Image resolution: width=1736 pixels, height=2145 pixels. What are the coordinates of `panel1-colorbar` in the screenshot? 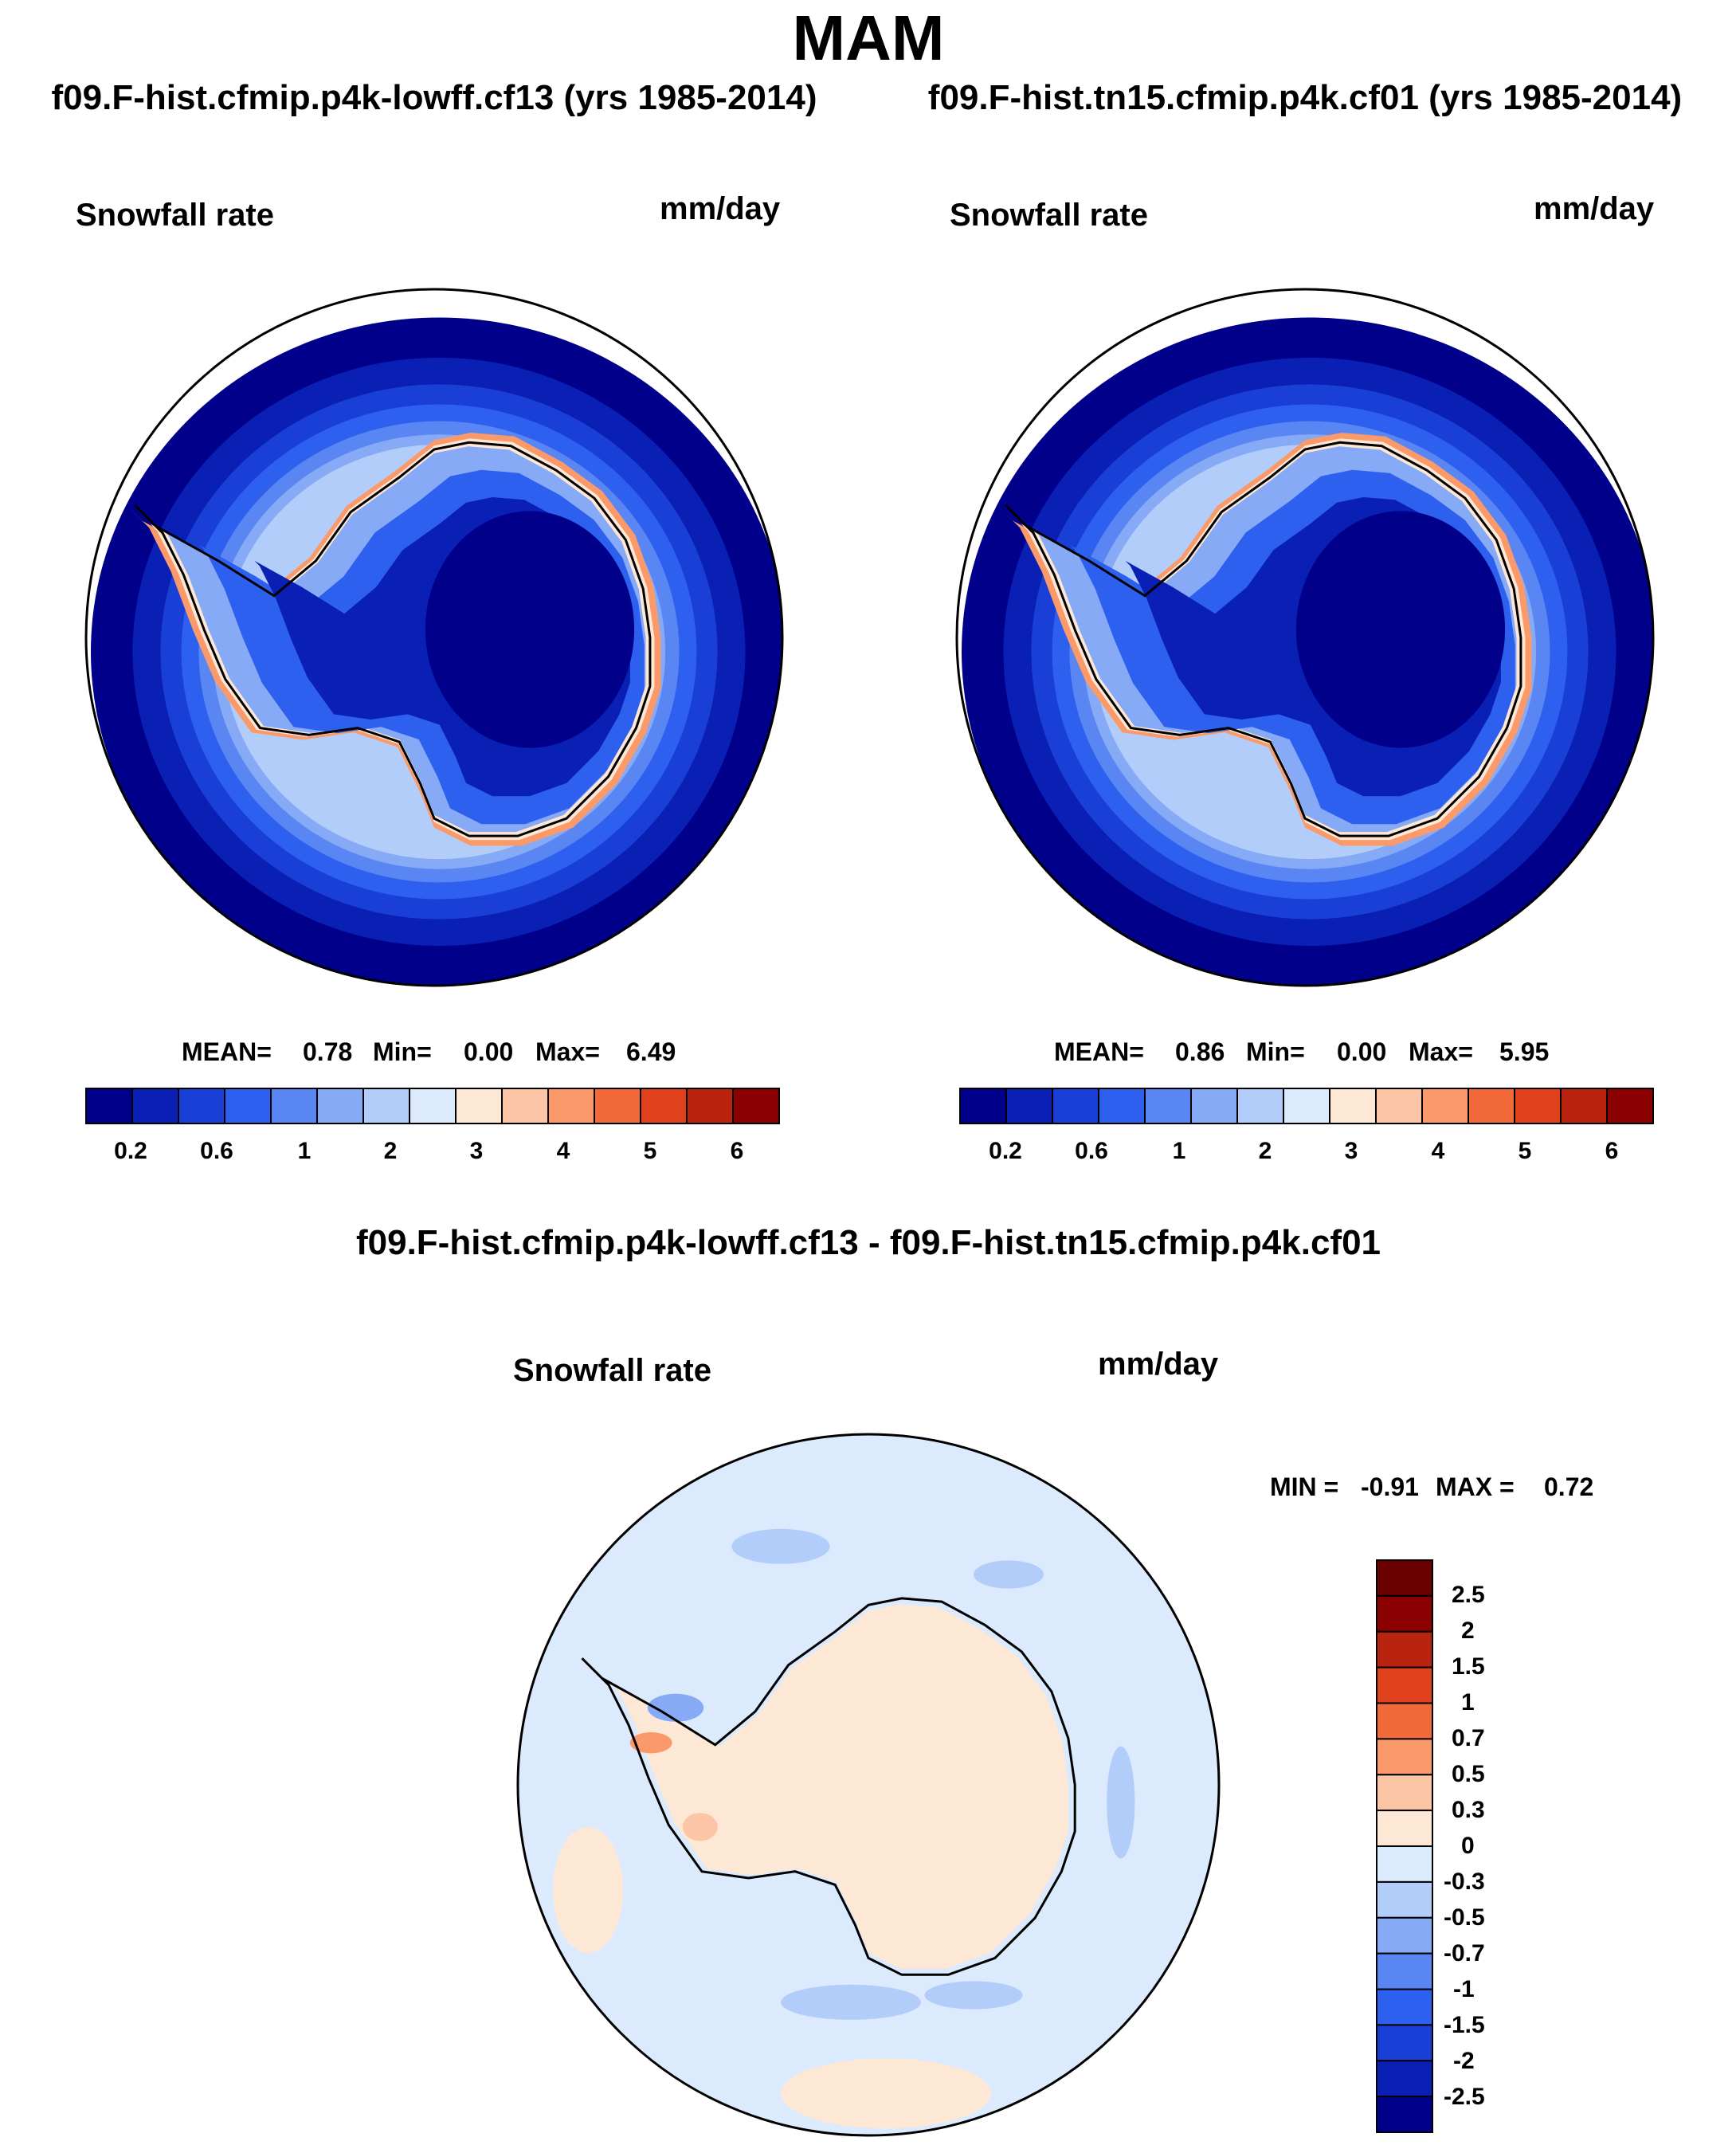 It's located at (433, 1106).